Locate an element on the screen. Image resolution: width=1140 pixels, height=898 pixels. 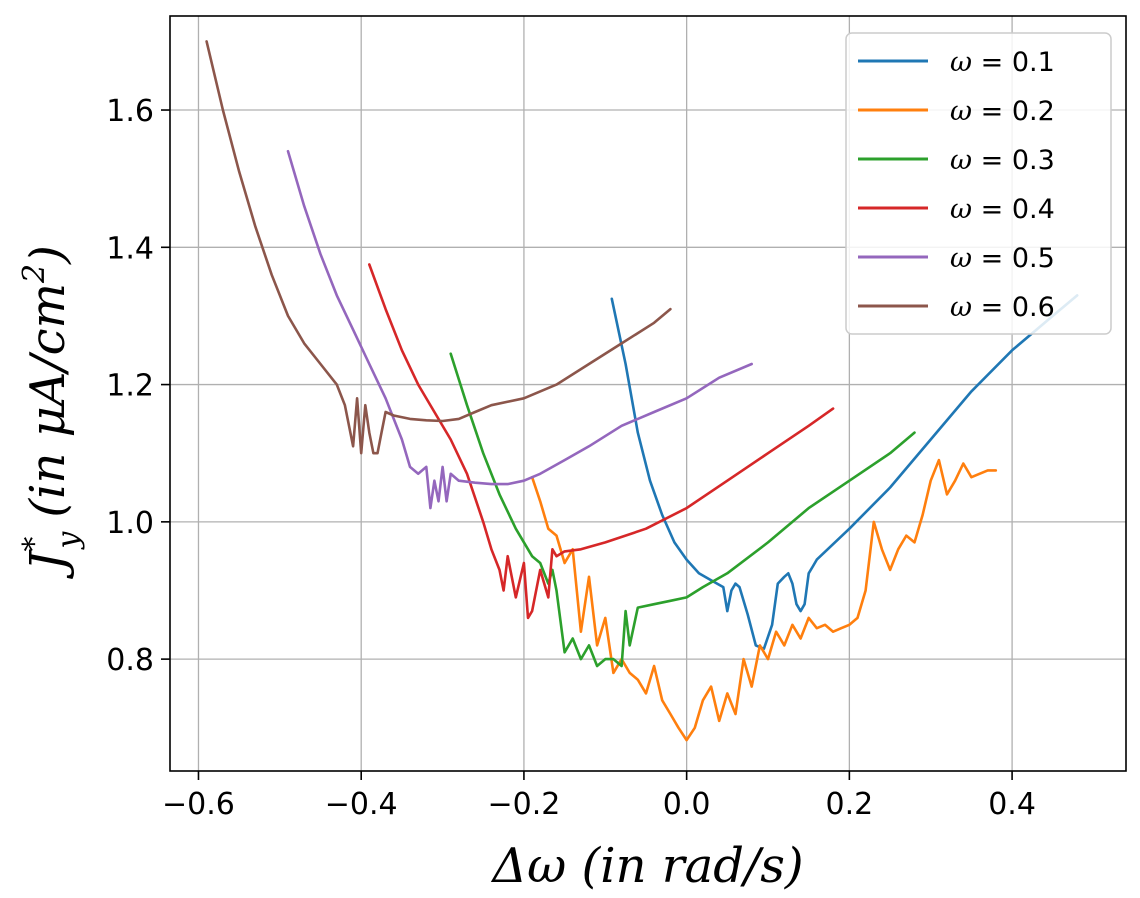
legend-label-omega-2: ω = 0.2 is located at coordinates (1002, 111).